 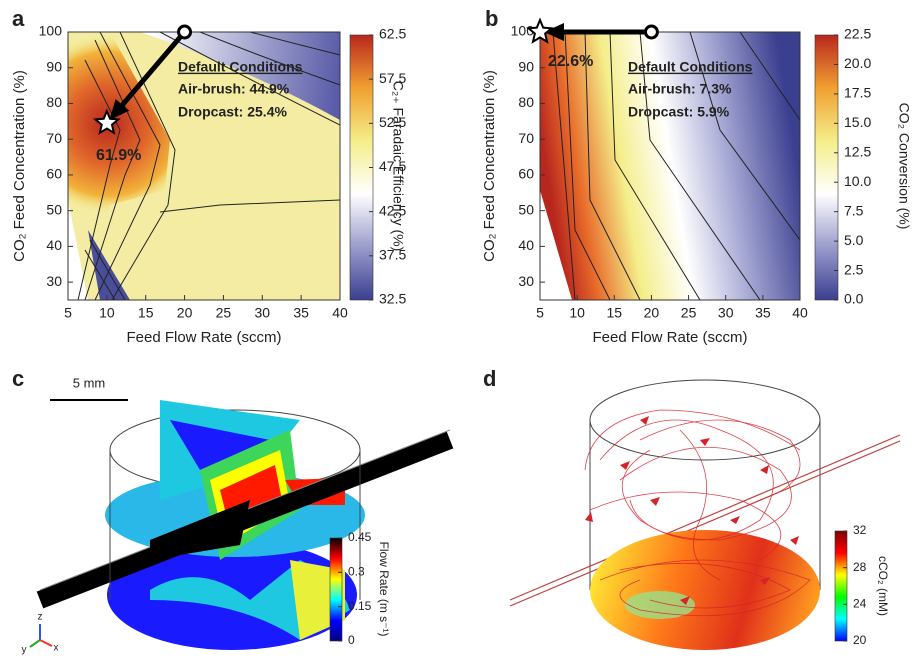 I want to click on colorbar-tick-label: 28, so click(x=860, y=567).